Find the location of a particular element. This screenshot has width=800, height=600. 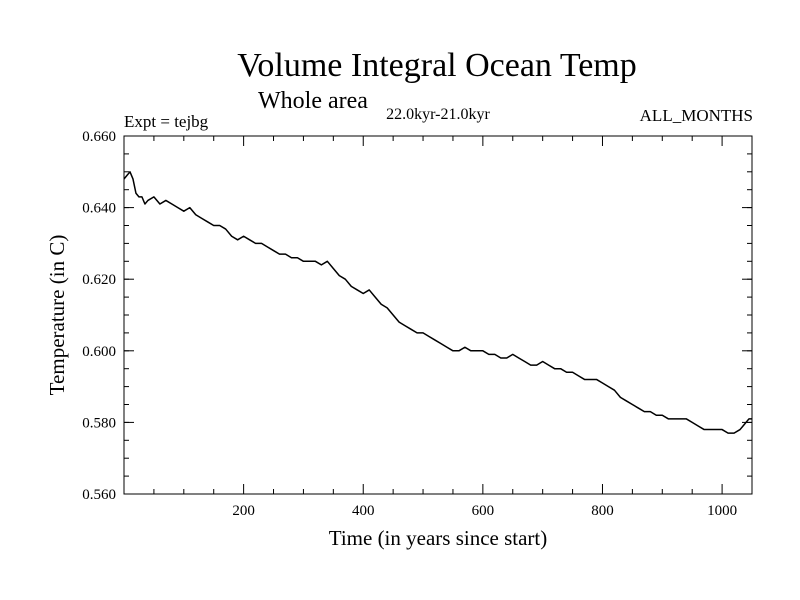

x-tick-label: 400 is located at coordinates (363, 511).